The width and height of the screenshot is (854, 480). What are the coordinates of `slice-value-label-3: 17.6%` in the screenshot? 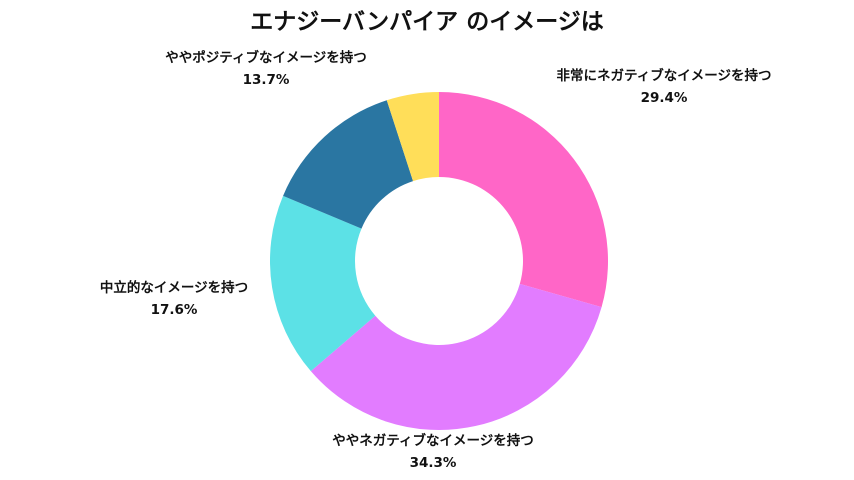 It's located at (174, 310).